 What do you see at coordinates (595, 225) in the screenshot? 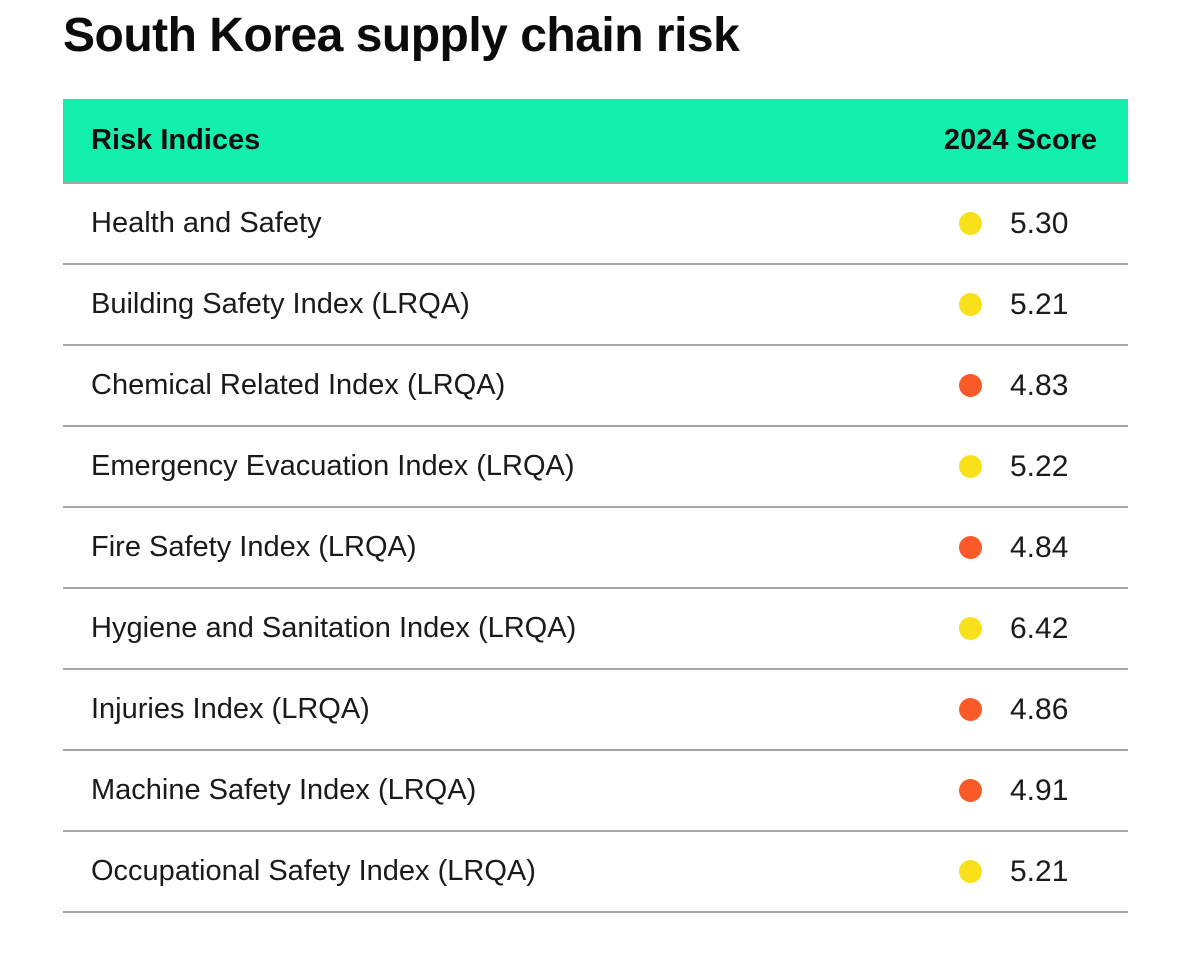
I see `table-row: Health and Safety 5.30` at bounding box center [595, 225].